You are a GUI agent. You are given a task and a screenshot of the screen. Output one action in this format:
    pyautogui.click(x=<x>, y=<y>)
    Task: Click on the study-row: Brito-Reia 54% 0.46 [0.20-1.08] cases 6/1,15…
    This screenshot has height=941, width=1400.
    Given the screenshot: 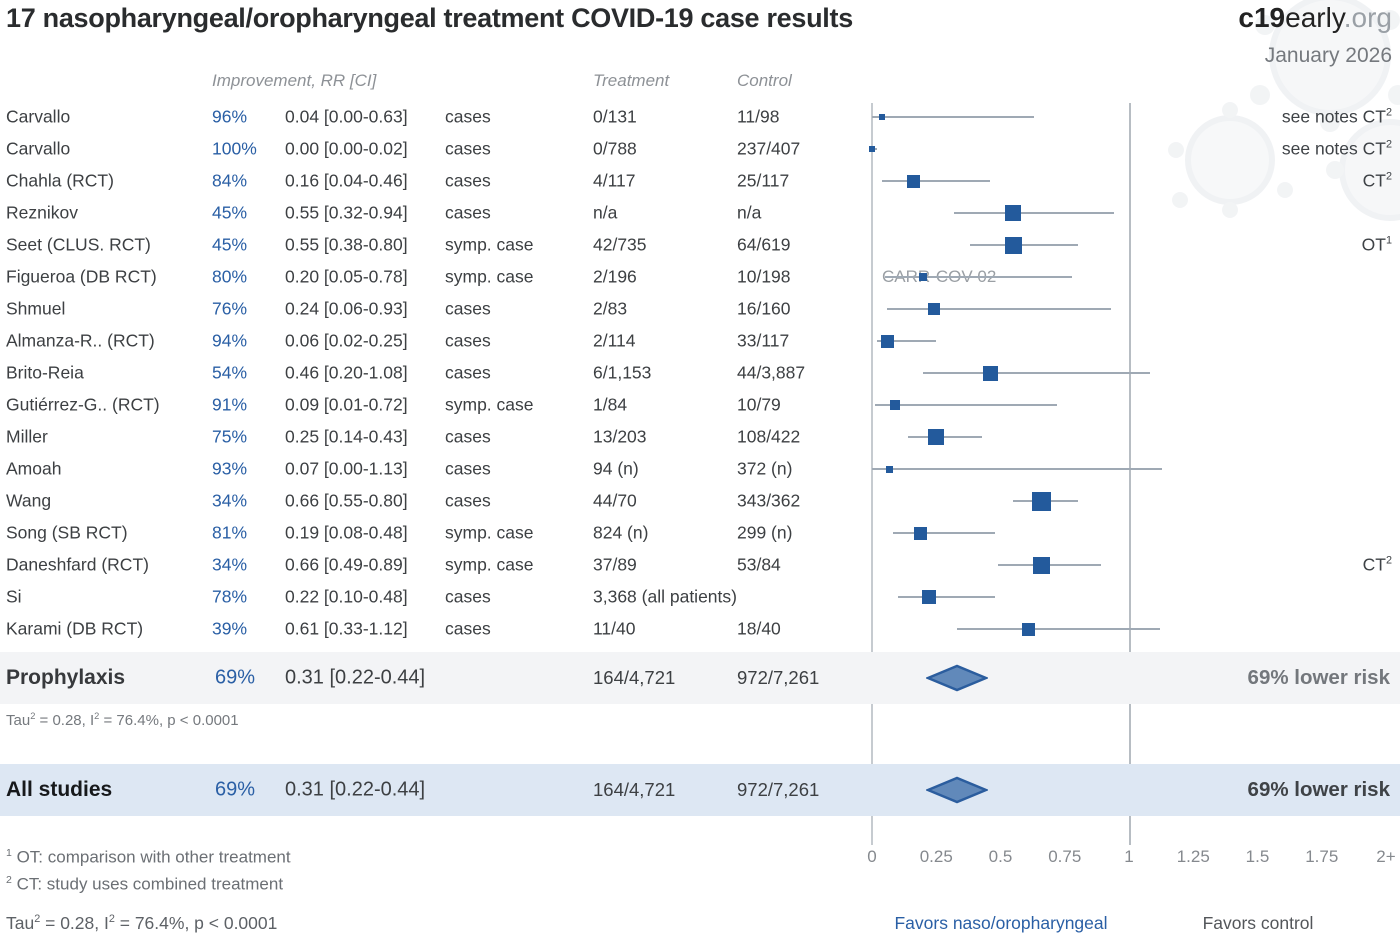 What is the action you would take?
    pyautogui.click(x=700, y=373)
    